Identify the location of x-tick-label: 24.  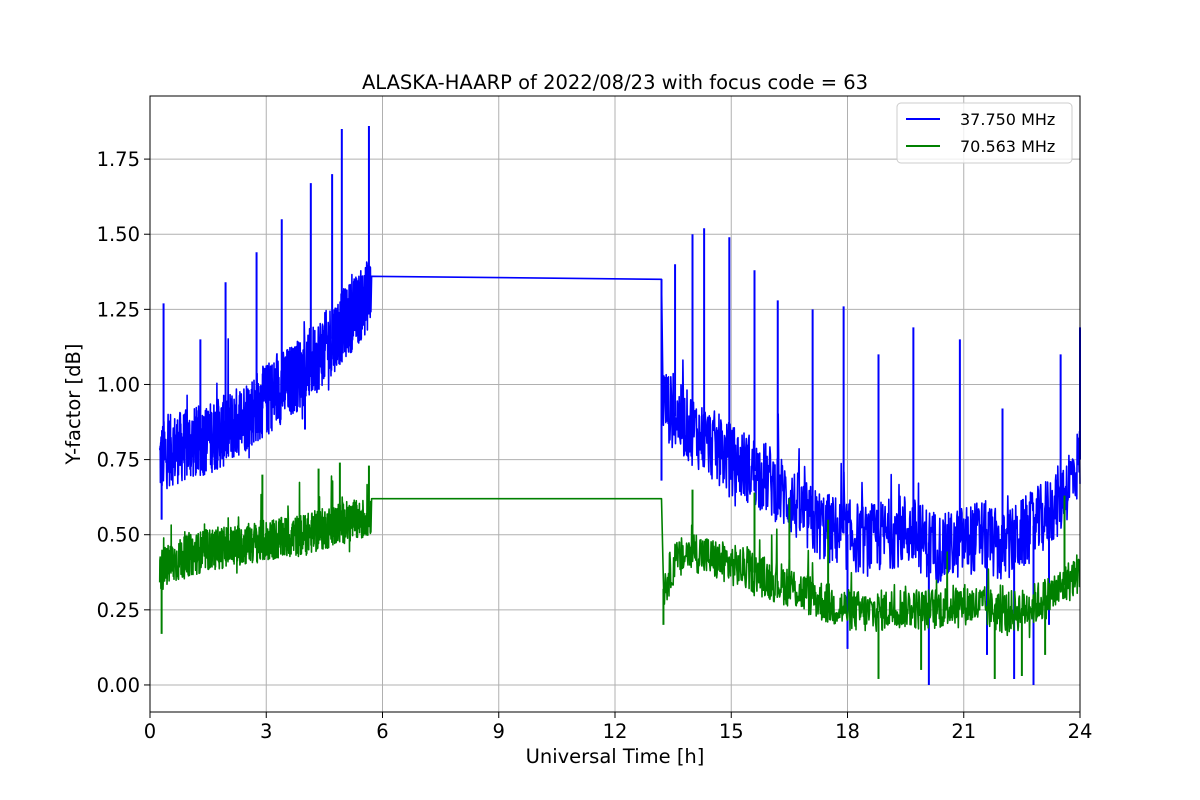
(1080, 731).